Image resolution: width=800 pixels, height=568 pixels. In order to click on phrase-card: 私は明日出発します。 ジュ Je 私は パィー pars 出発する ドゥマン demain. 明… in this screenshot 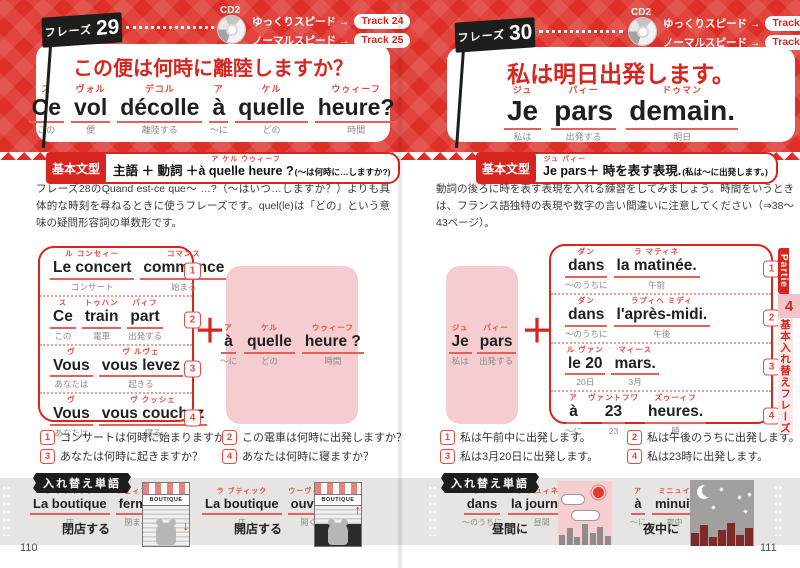, I will do `click(621, 94)`.